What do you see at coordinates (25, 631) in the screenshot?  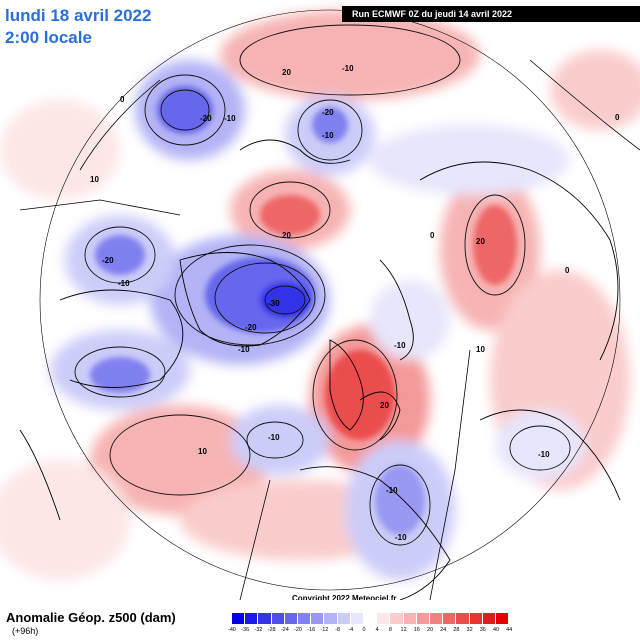 I see `lead-time: (+96h)` at bounding box center [25, 631].